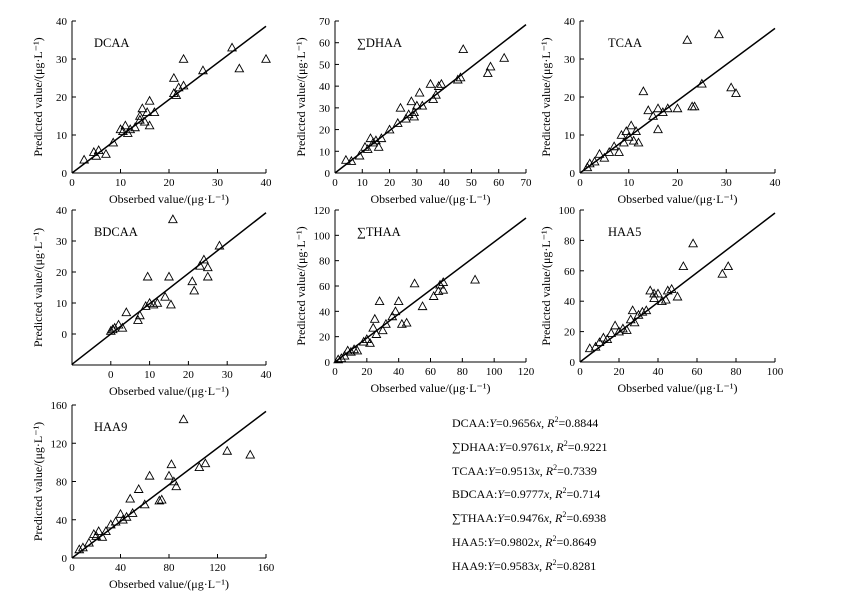  What do you see at coordinates (121, 183) in the screenshot?
I see `x-tick-label: 10` at bounding box center [121, 183].